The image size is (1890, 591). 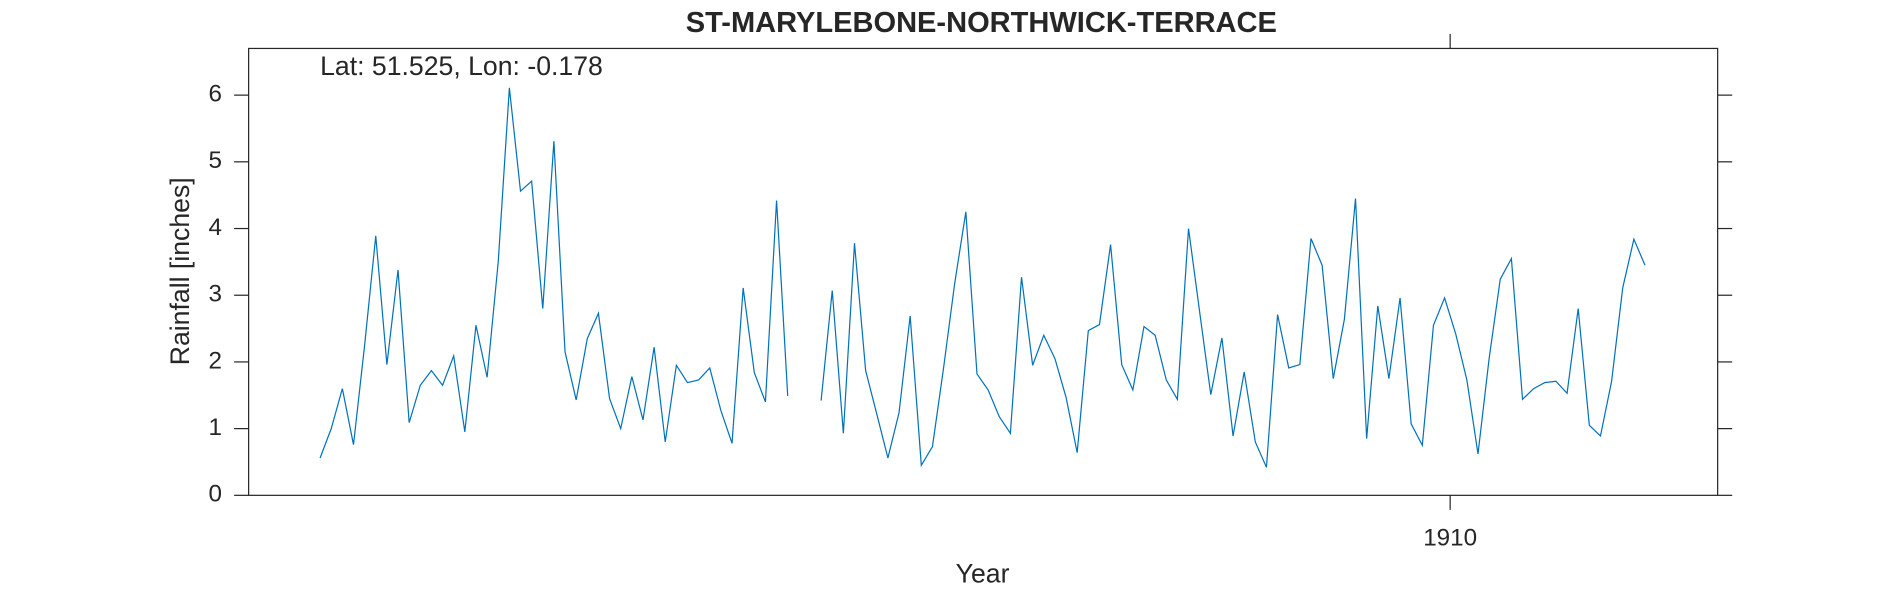 I want to click on x-tick-label: 1910, so click(x=1450, y=537).